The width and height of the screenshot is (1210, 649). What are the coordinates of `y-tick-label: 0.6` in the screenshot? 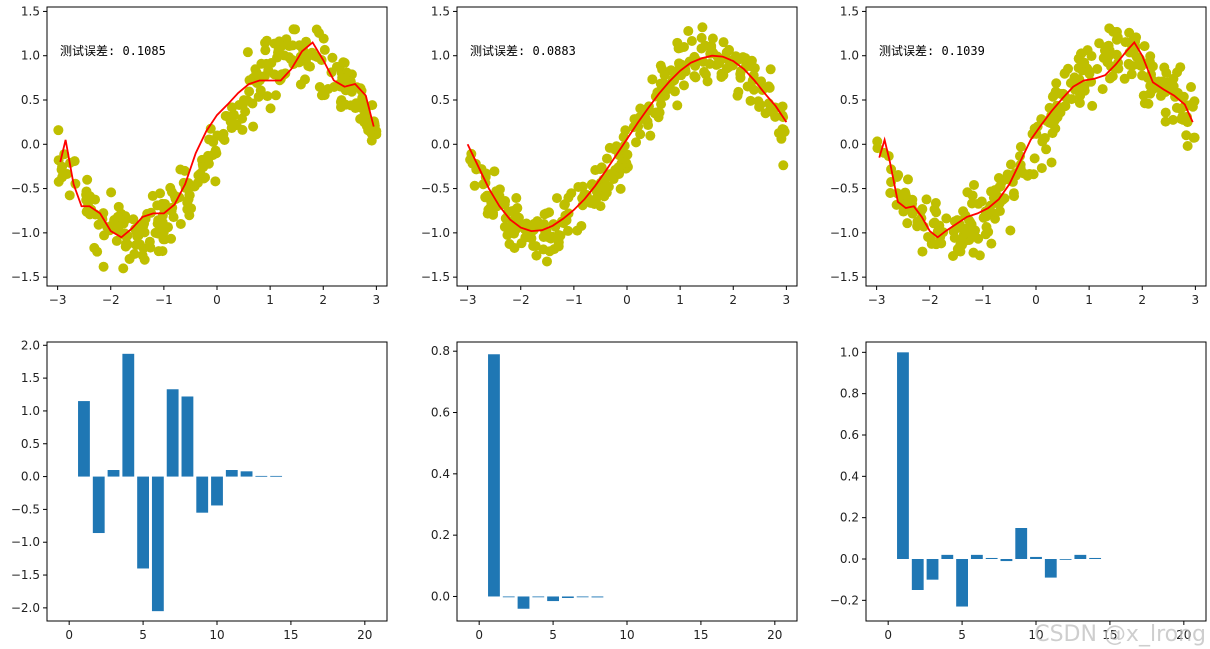 It's located at (849, 435).